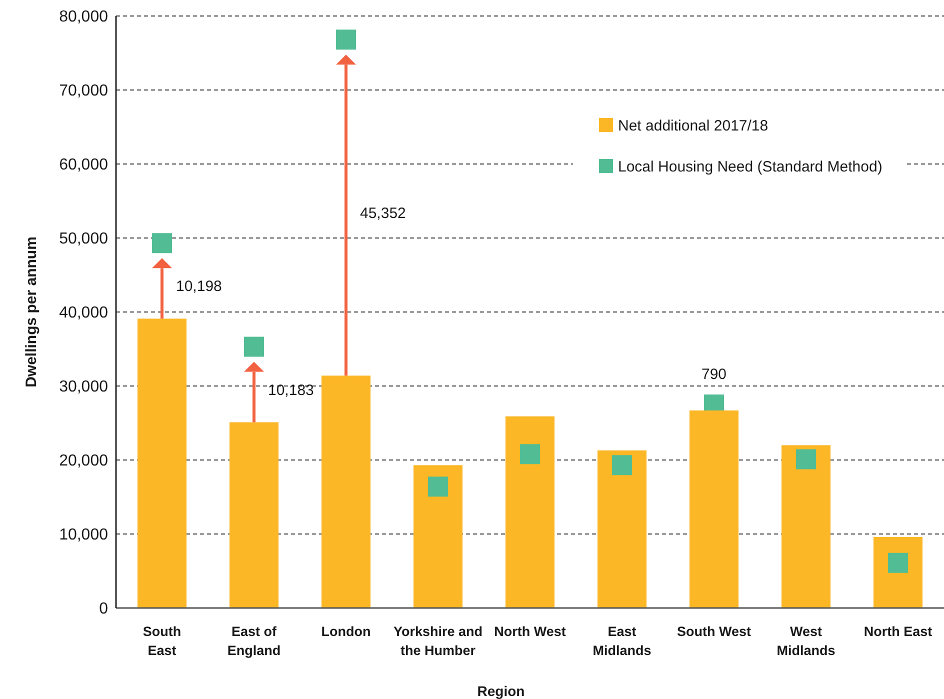 This screenshot has width=944, height=699. I want to click on y-tick-label: 60,000, so click(83, 165).